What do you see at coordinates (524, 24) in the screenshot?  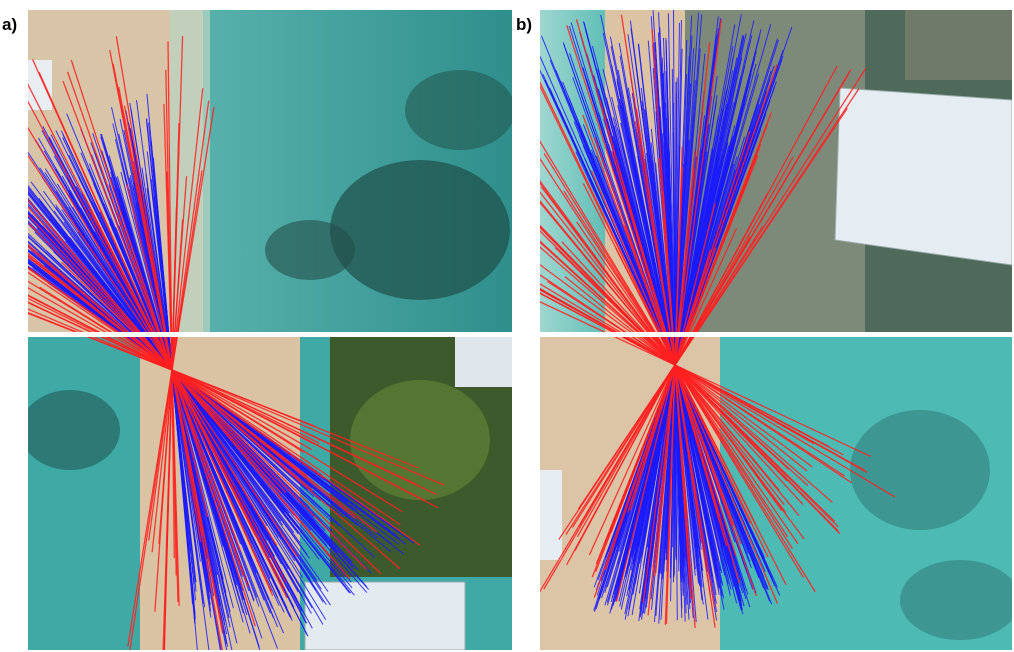 I see `panel-label: b)` at bounding box center [524, 24].